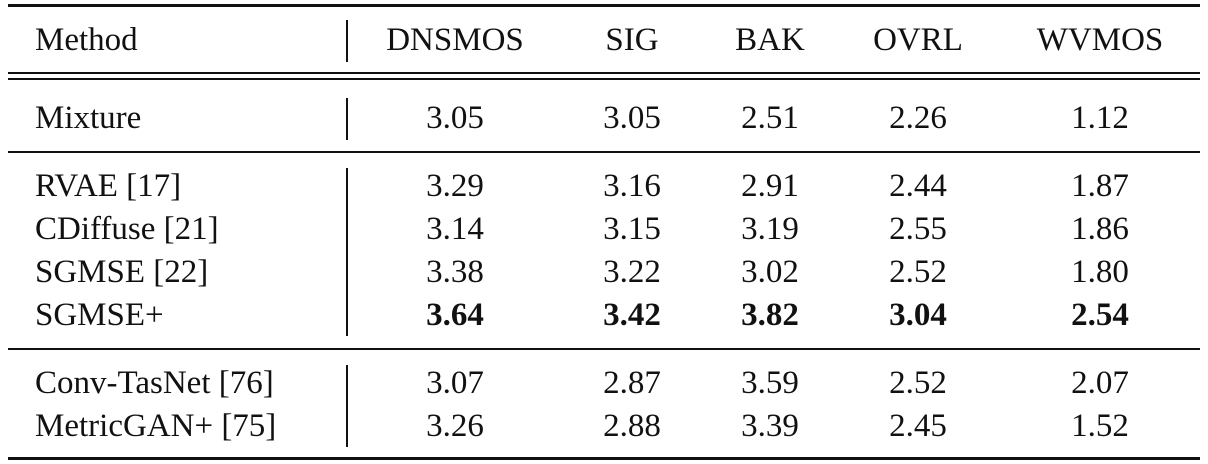  What do you see at coordinates (918, 315) in the screenshot?
I see `score-cell: 3.04` at bounding box center [918, 315].